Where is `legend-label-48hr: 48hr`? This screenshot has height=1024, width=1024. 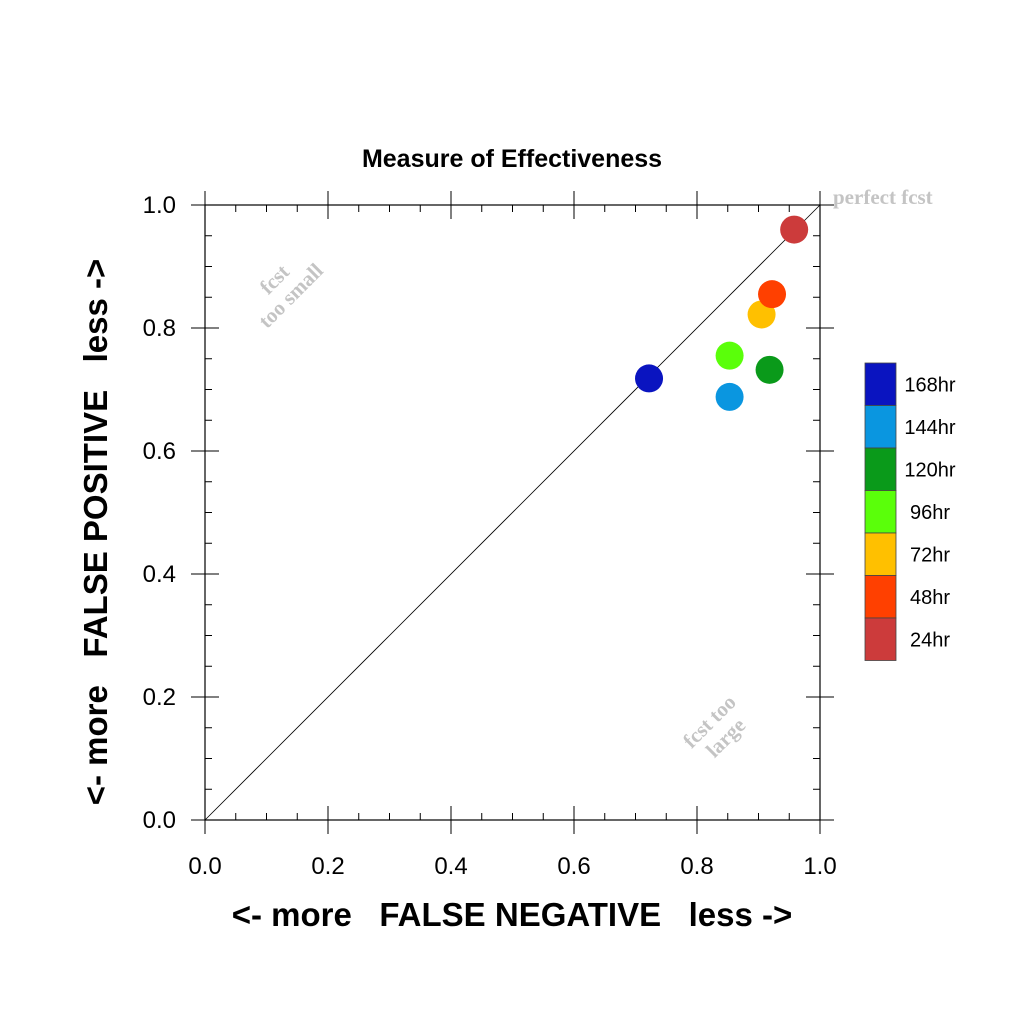 legend-label-48hr: 48hr is located at coordinates (930, 598).